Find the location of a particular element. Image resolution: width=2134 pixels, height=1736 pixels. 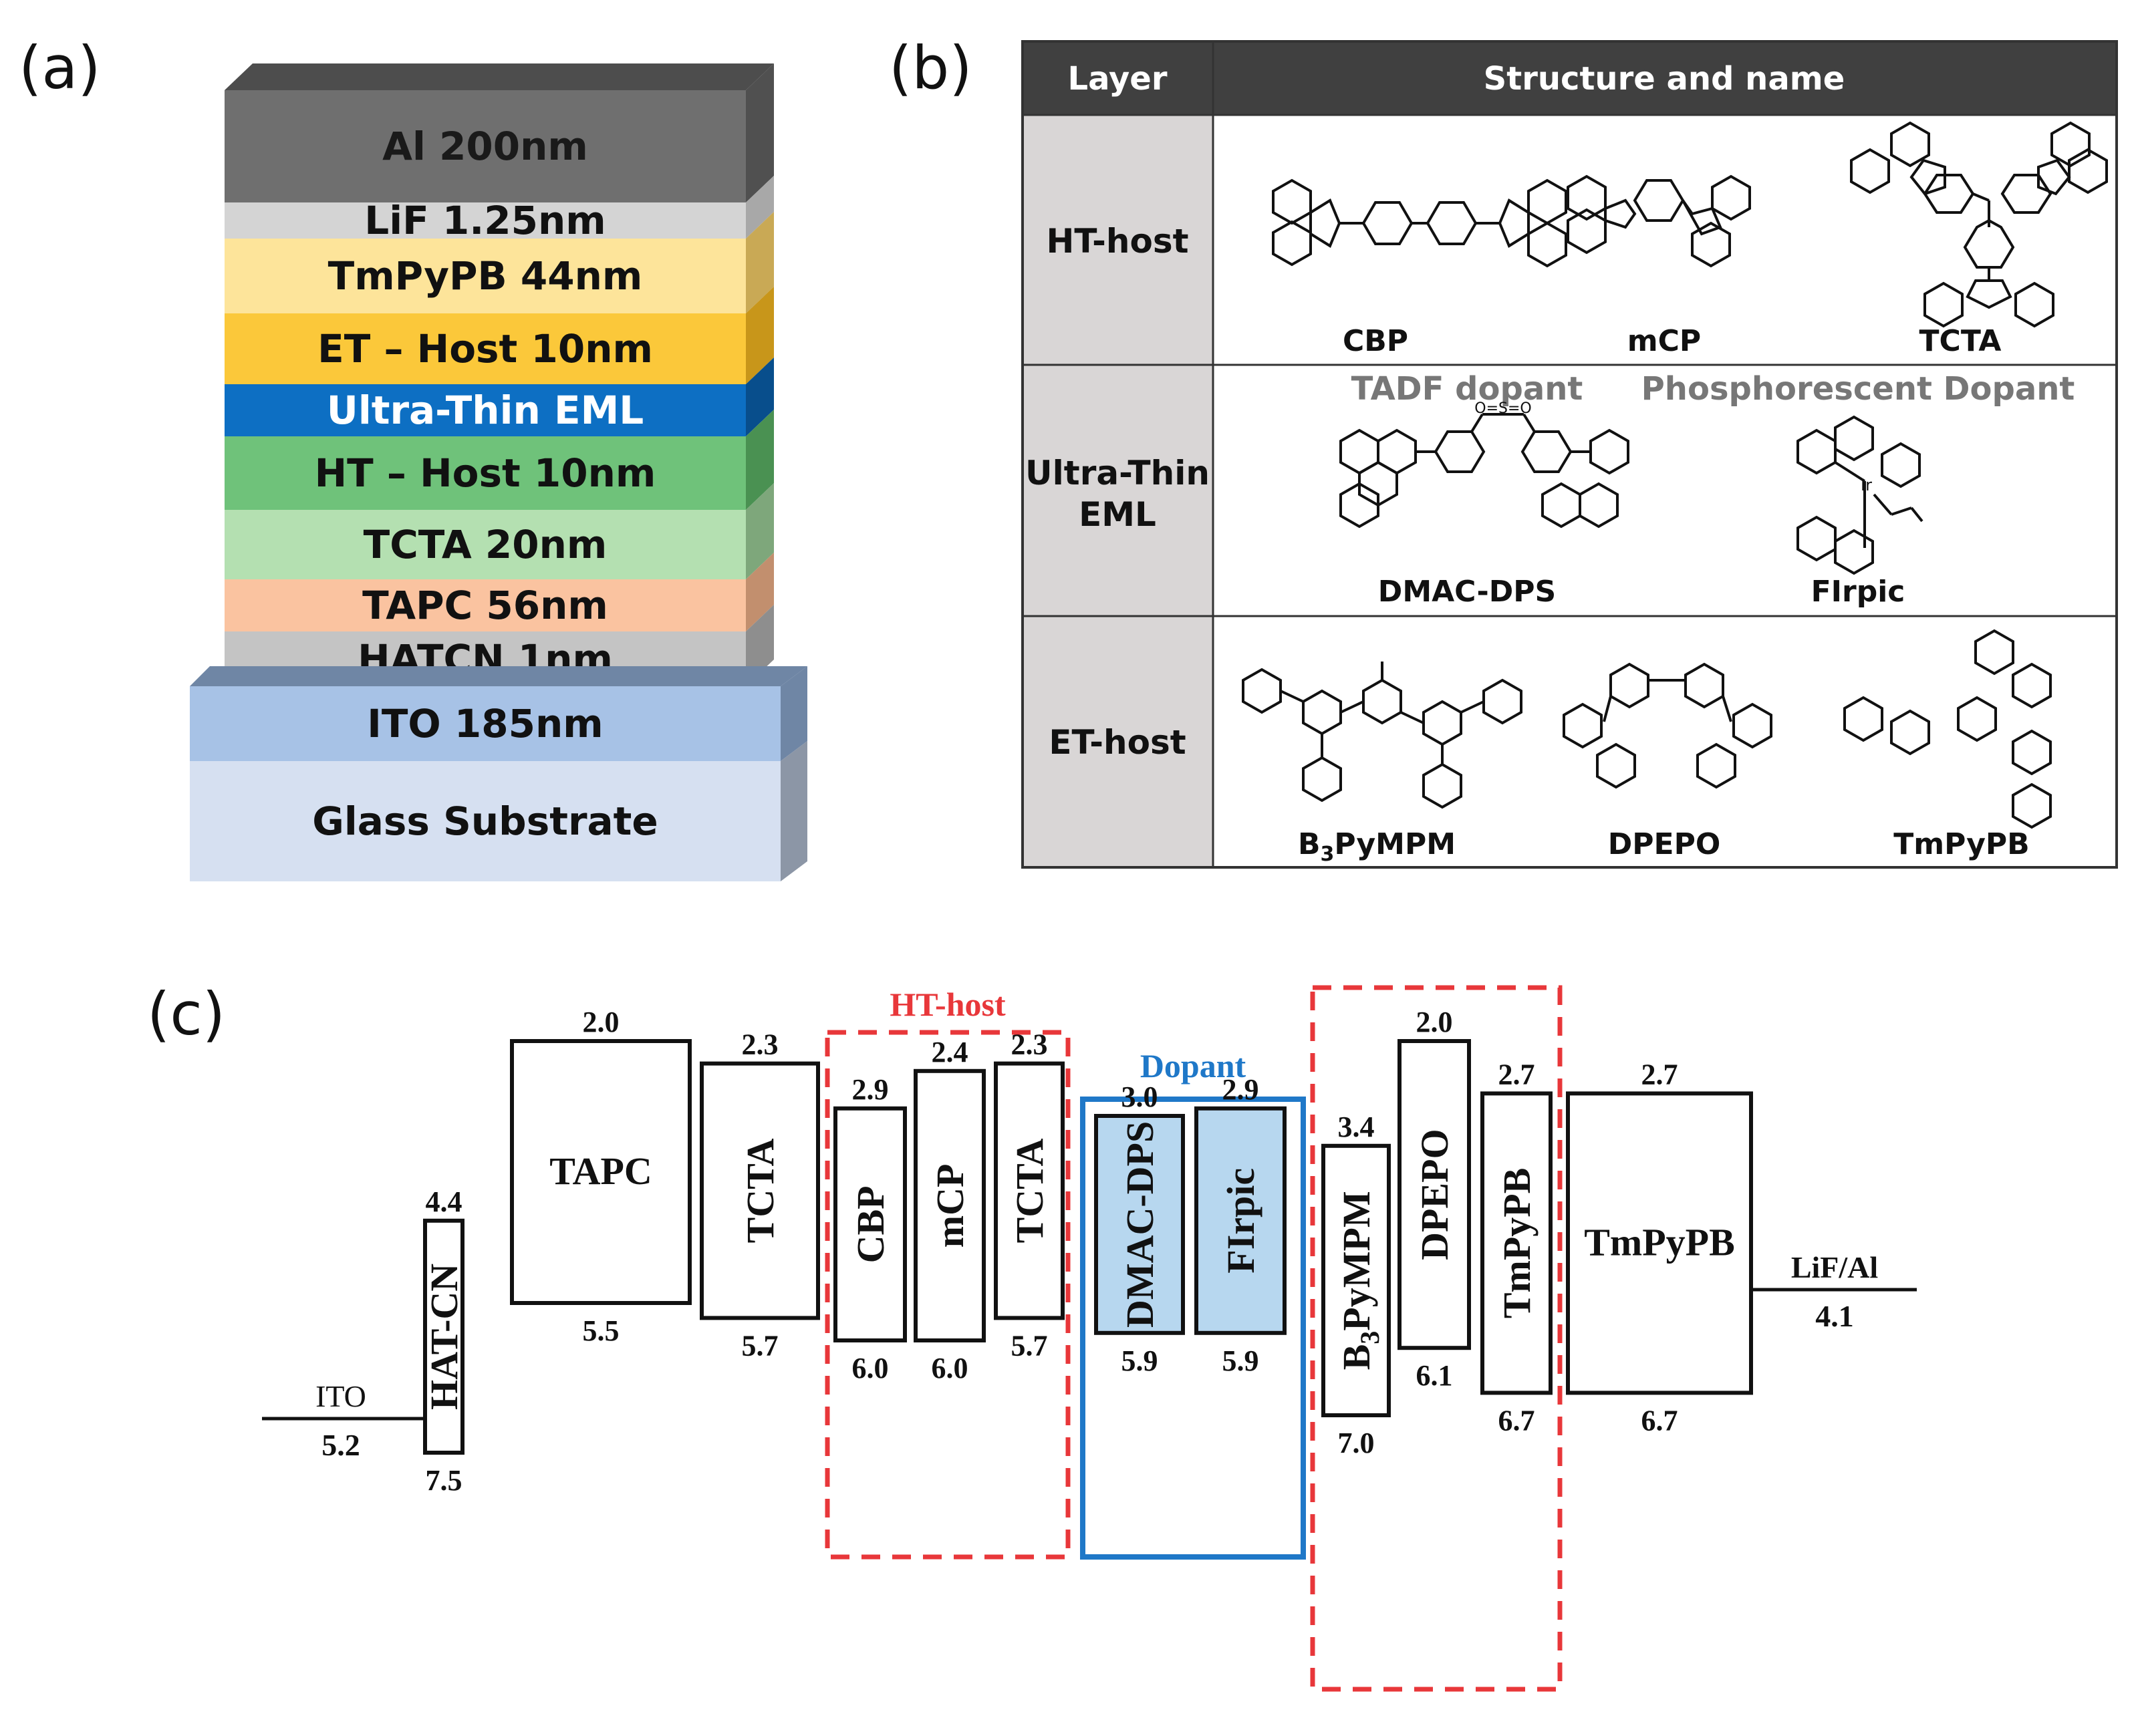

stack-layer-label: ITO 185nm is located at coordinates (485, 723).